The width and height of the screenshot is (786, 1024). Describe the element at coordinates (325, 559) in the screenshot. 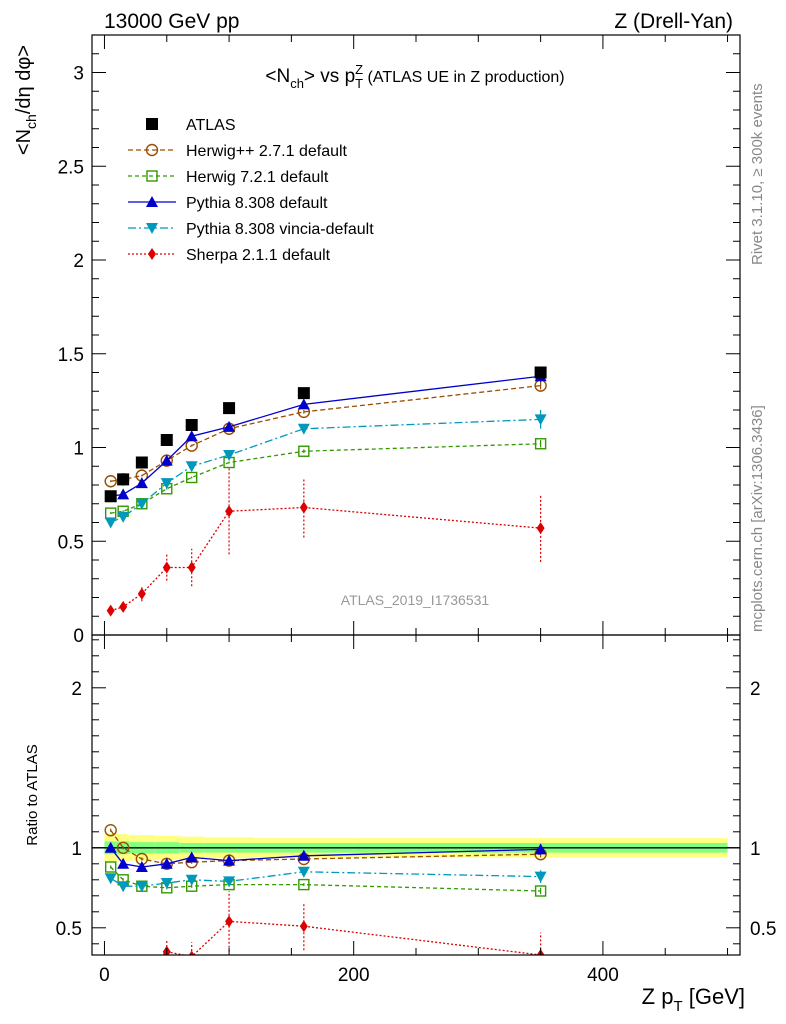

I see `main-line-sherpa` at that location.